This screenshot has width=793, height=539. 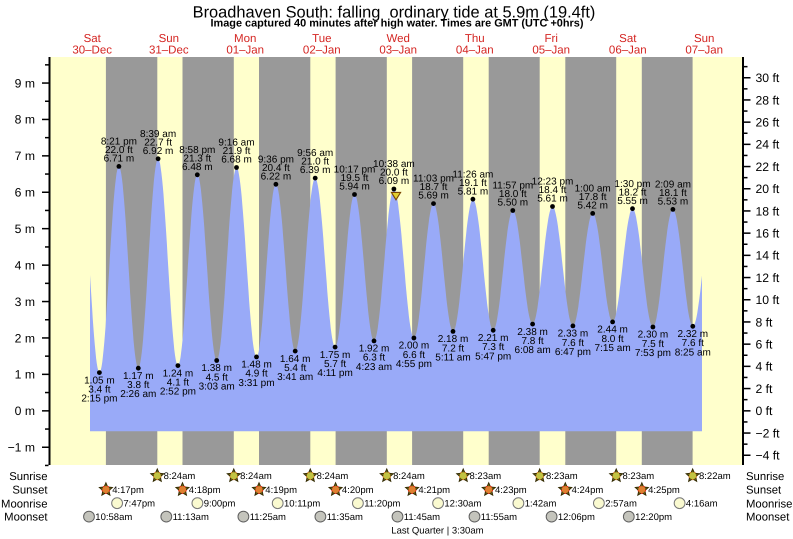 I want to click on svg-text: 21.0 ft, so click(x=315, y=162).